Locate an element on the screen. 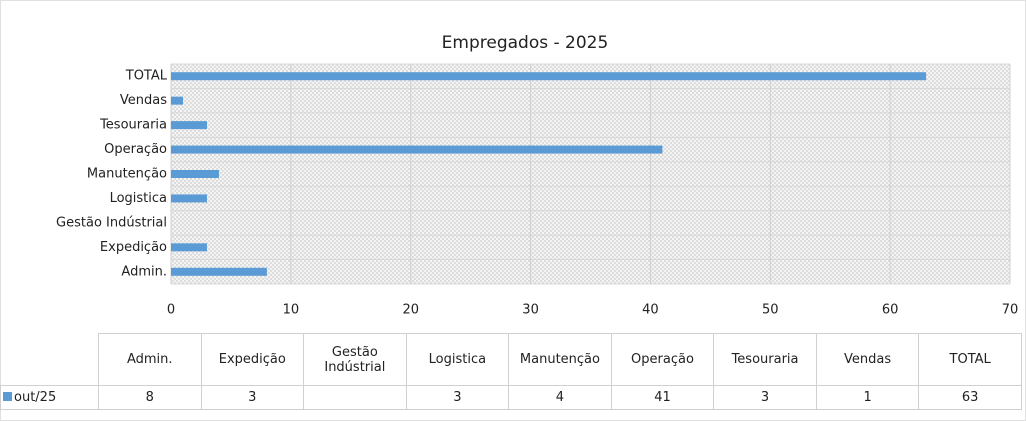 This screenshot has height=421, width=1026. chart-title: Empregados - 2025 is located at coordinates (525, 43).